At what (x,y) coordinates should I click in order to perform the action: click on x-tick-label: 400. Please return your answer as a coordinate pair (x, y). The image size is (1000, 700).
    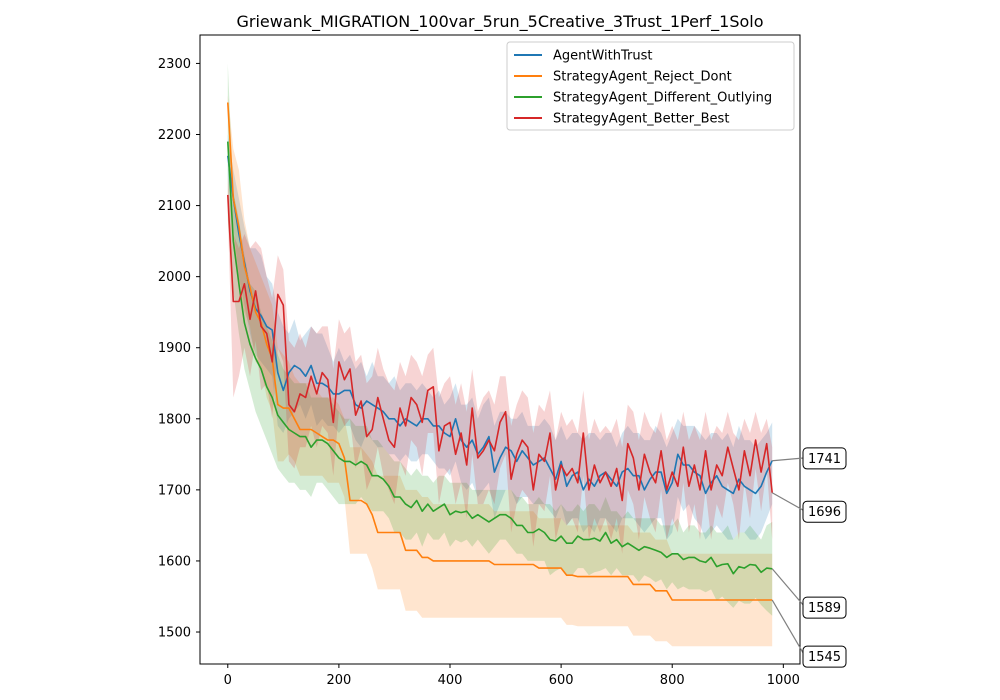
    Looking at the image, I should click on (450, 680).